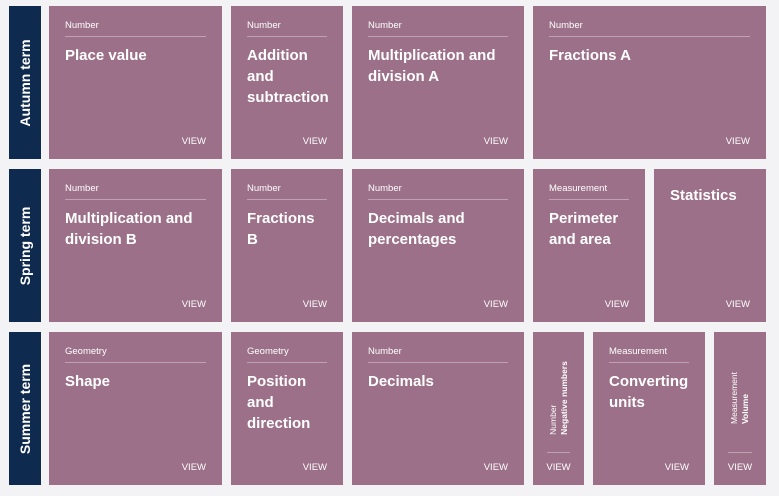  Describe the element at coordinates (745, 408) in the screenshot. I see `topic-title: Volume` at that location.